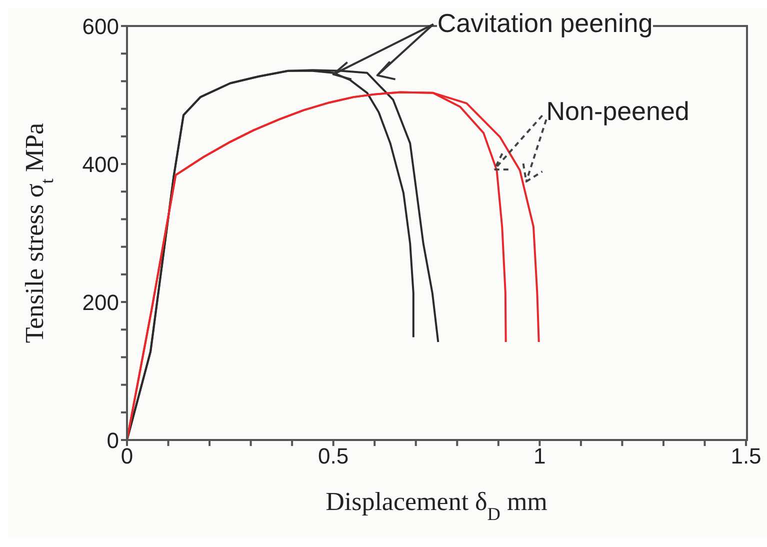 The width and height of the screenshot is (767, 547). What do you see at coordinates (333, 456) in the screenshot?
I see `x-tick-label: 0.5` at bounding box center [333, 456].